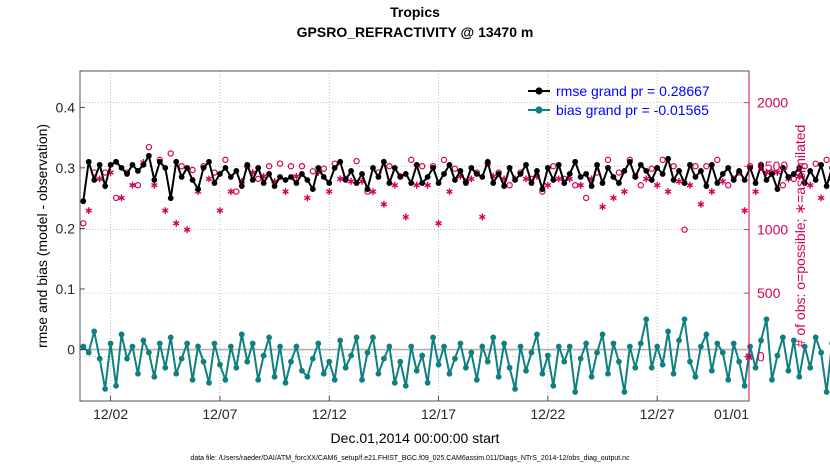 Image resolution: width=830 pixels, height=470 pixels. I want to click on y-left-tick-label: 0.4, so click(66, 107).